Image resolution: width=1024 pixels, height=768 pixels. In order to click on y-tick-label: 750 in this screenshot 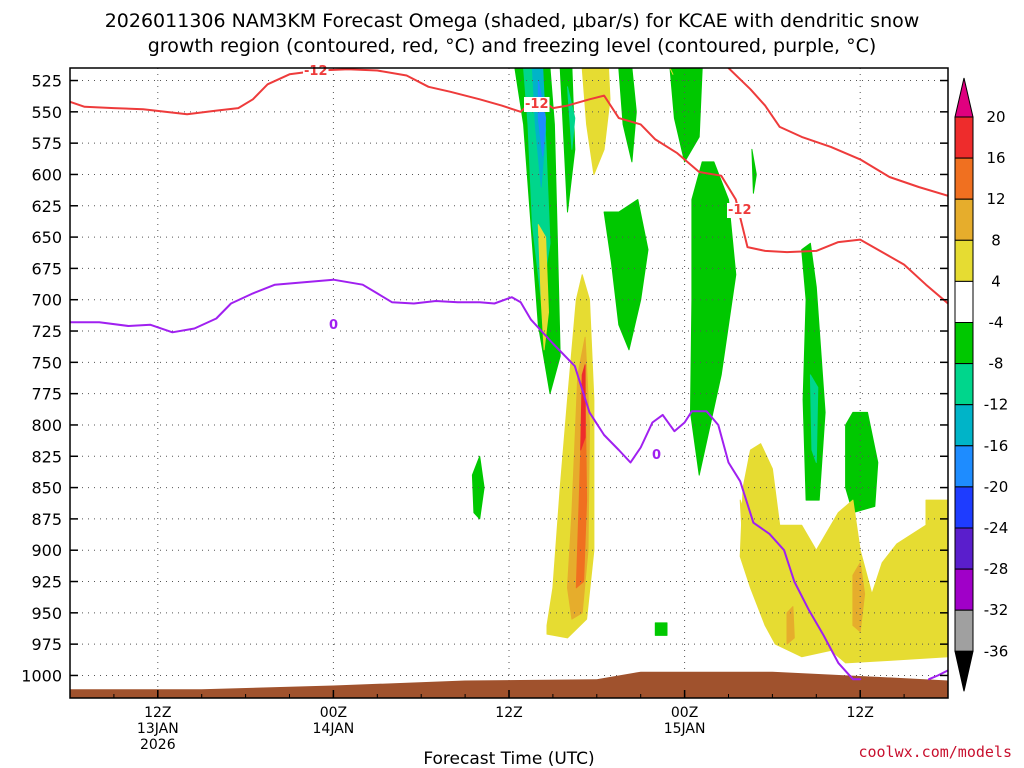, I will do `click(46, 362)`.